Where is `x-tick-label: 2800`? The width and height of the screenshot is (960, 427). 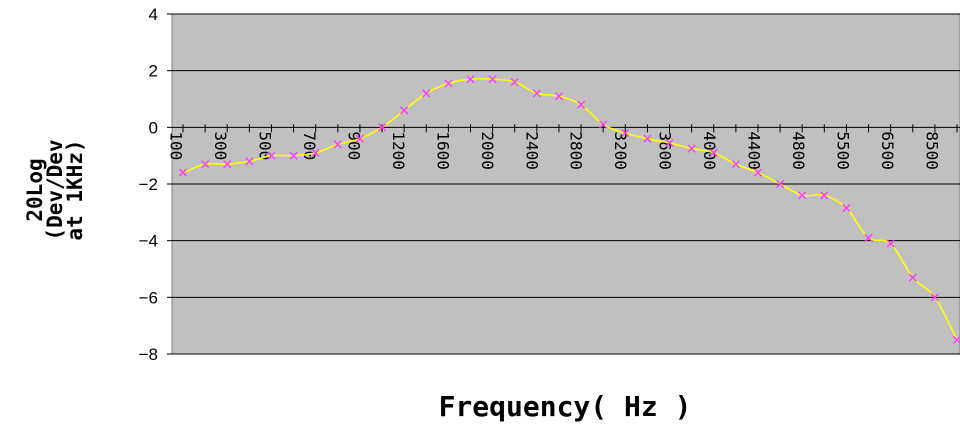 x-tick-label: 2800 is located at coordinates (576, 150).